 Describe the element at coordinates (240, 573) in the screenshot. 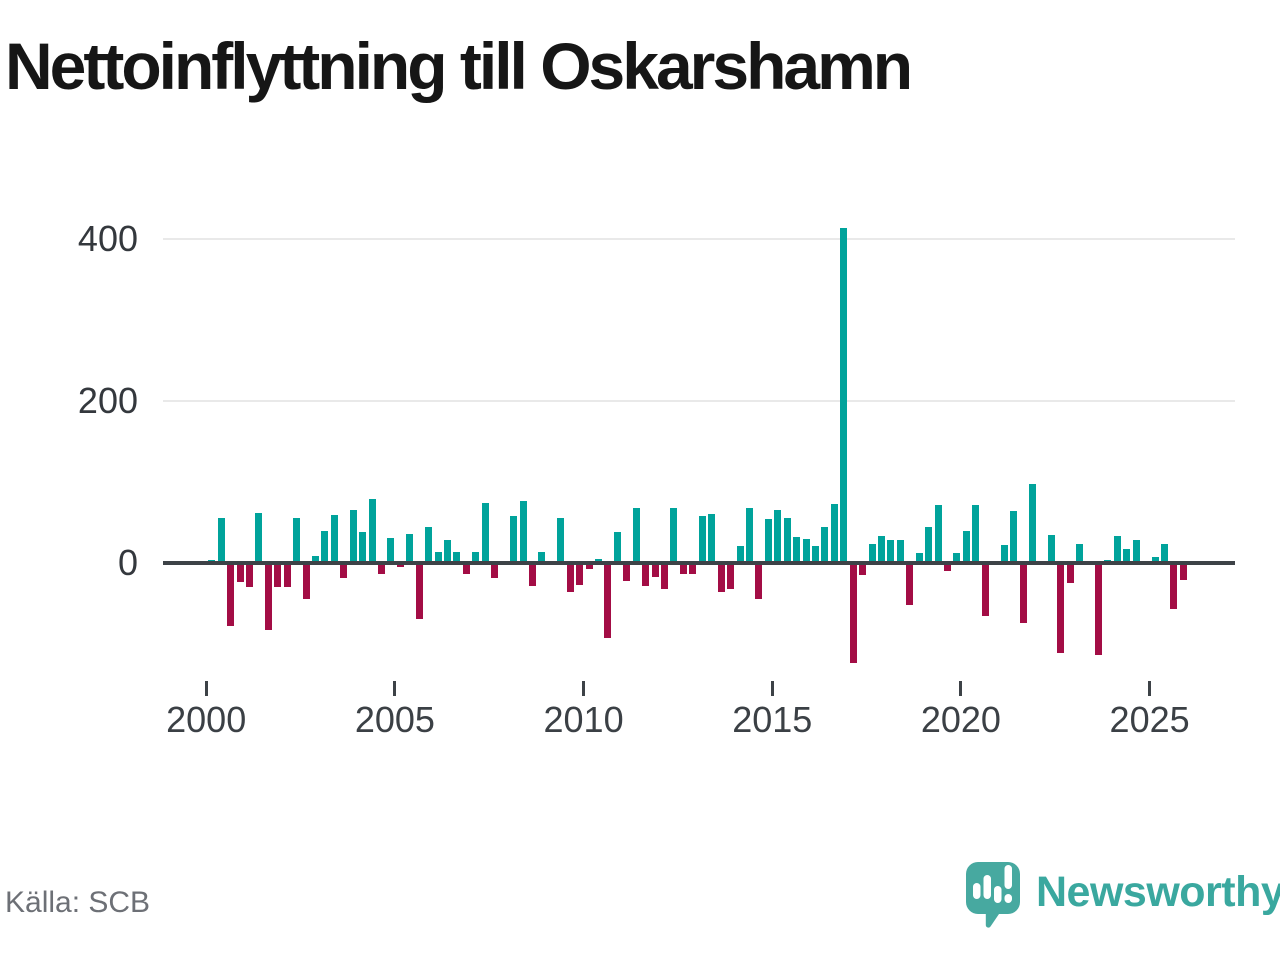

I see `bar-2000-q4` at that location.